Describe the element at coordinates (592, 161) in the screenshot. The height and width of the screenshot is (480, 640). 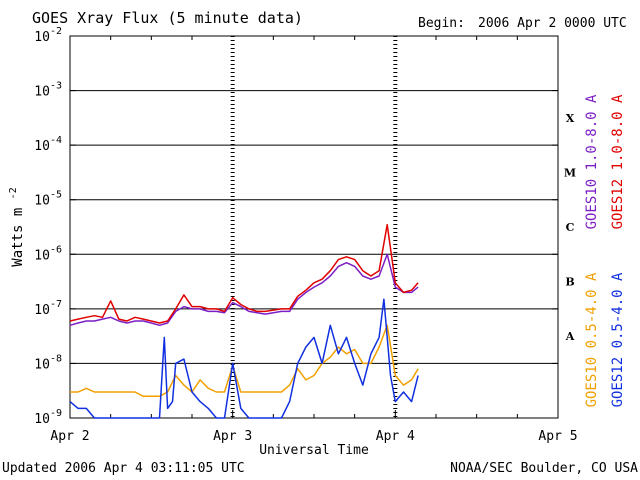
I see `legend-entry: GOES10 1.0-8.0 A` at that location.